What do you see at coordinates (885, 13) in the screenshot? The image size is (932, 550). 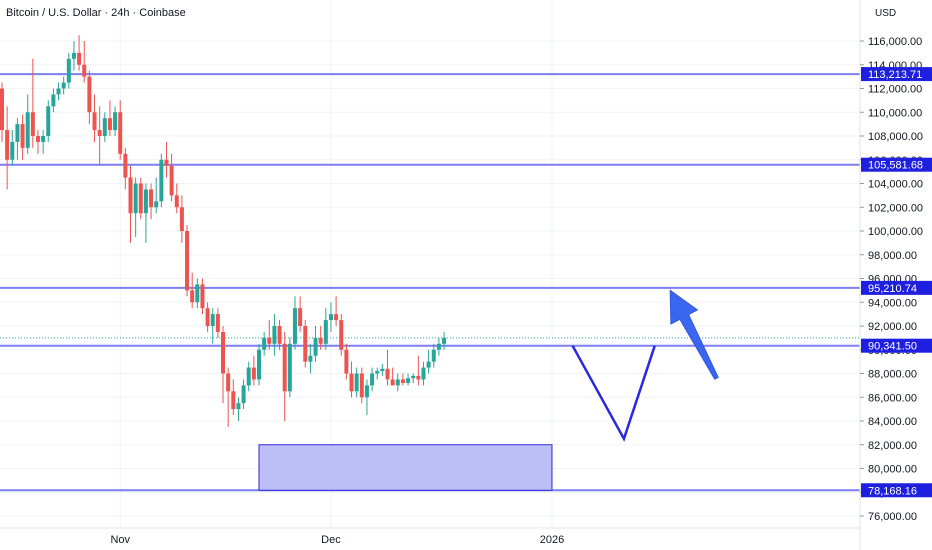 I see `currency-label: USD` at bounding box center [885, 13].